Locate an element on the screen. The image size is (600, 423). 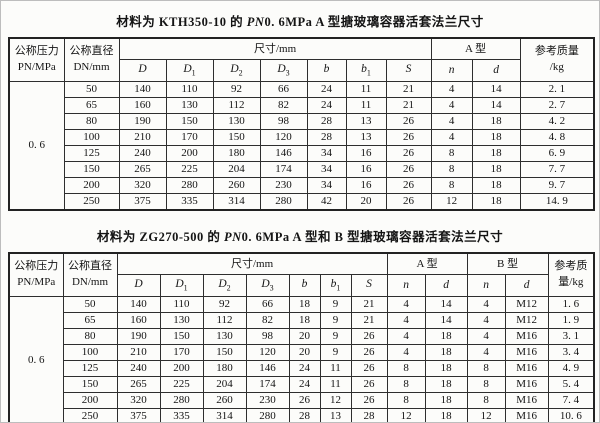
dimension-value-cell: 200 is located at coordinates (189, 153).